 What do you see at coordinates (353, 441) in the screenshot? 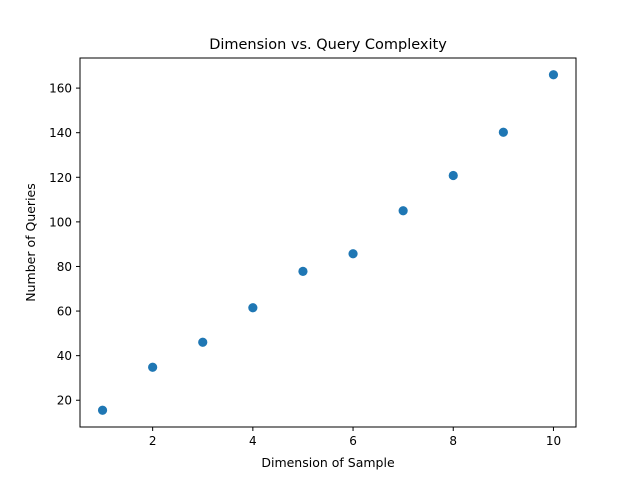
I see `x-tick-label: 6` at bounding box center [353, 441].